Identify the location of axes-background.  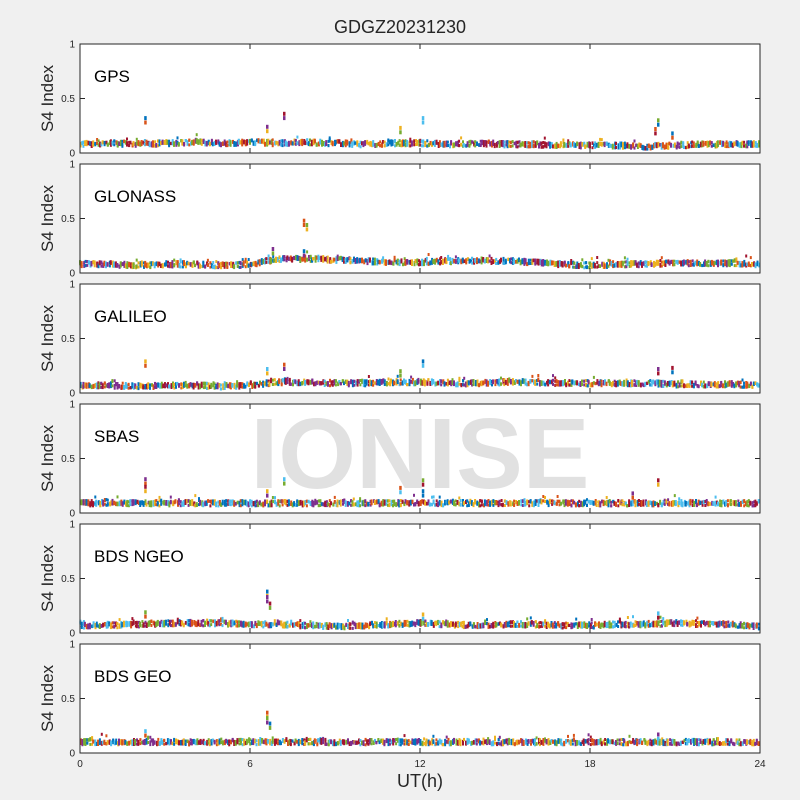
(420, 338).